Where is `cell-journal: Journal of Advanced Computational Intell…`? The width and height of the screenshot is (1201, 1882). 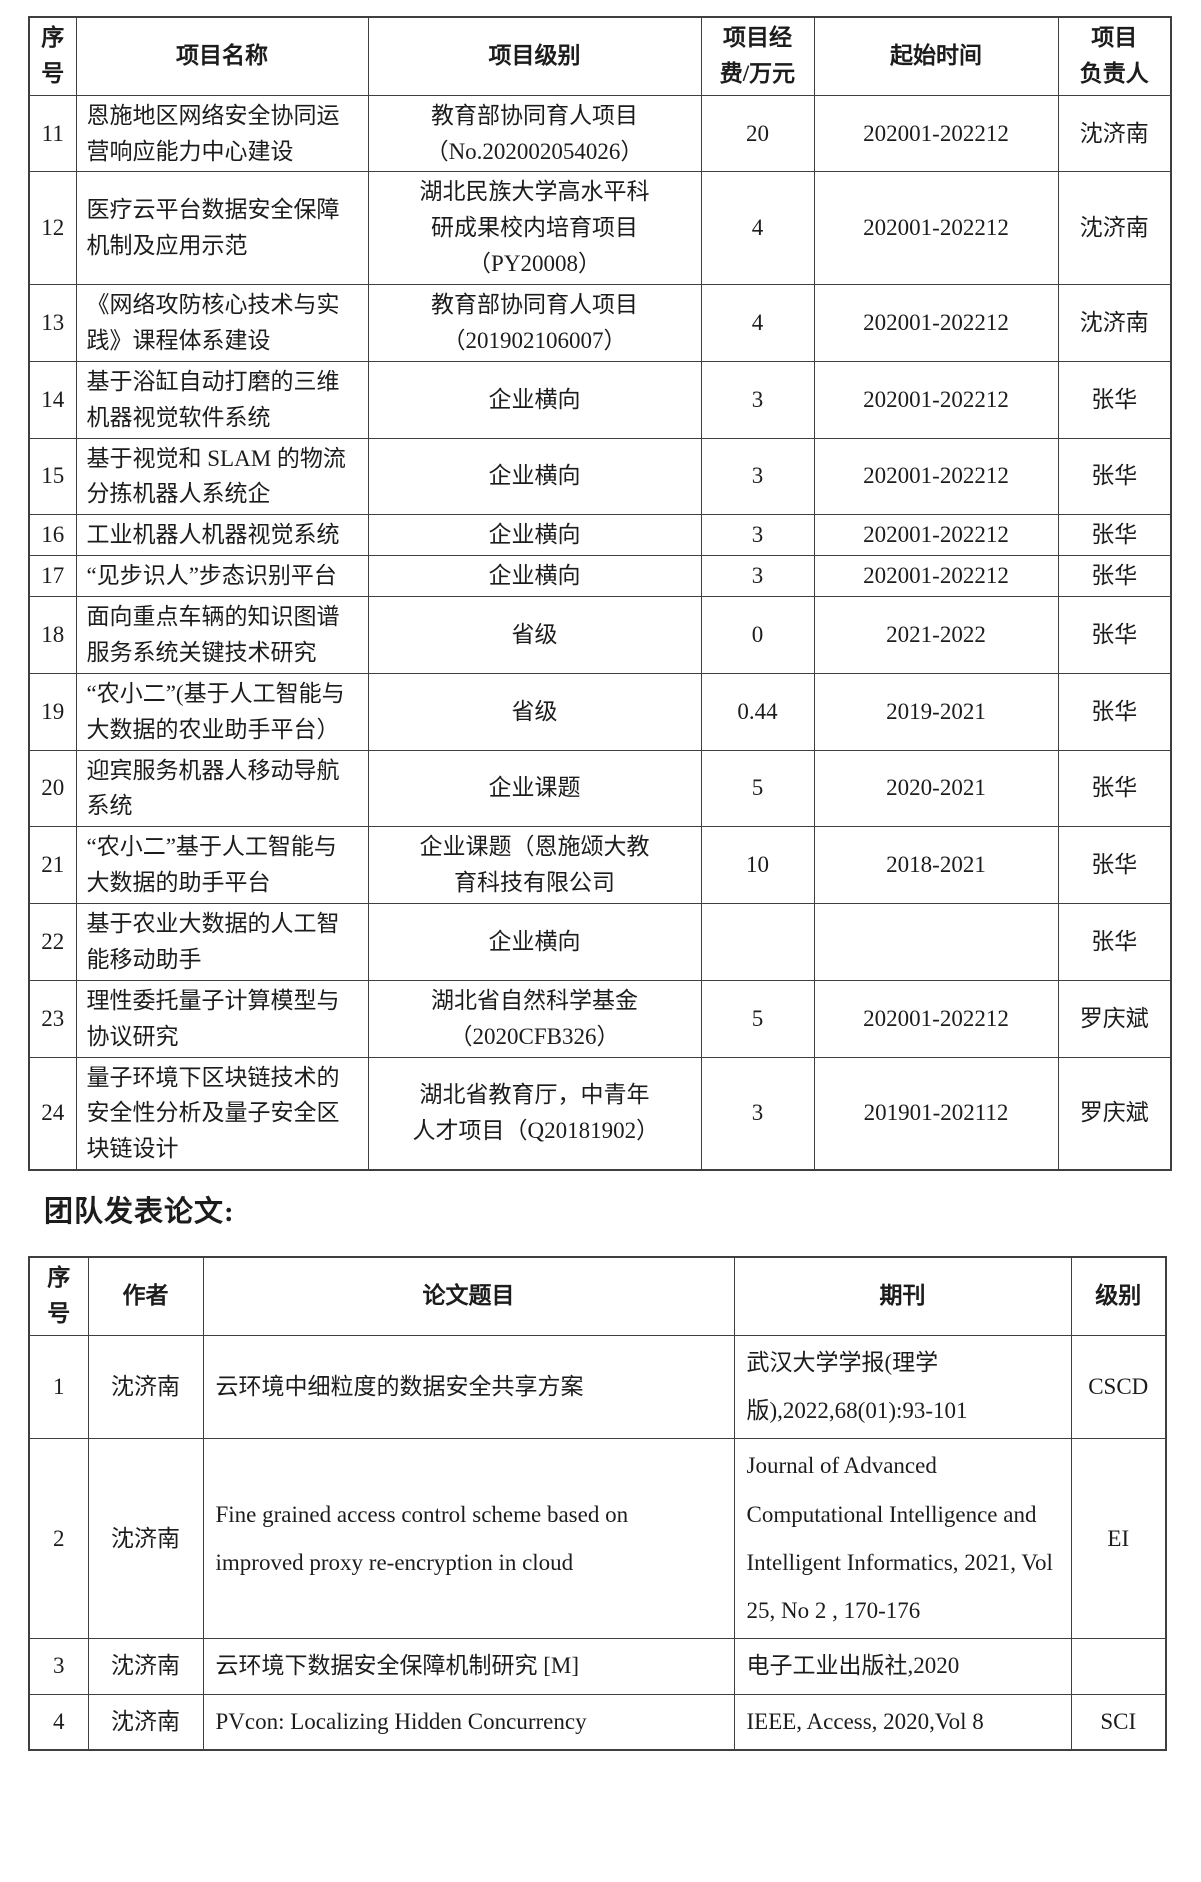
cell-journal: Journal of Advanced Computational Intell… is located at coordinates (902, 1539).